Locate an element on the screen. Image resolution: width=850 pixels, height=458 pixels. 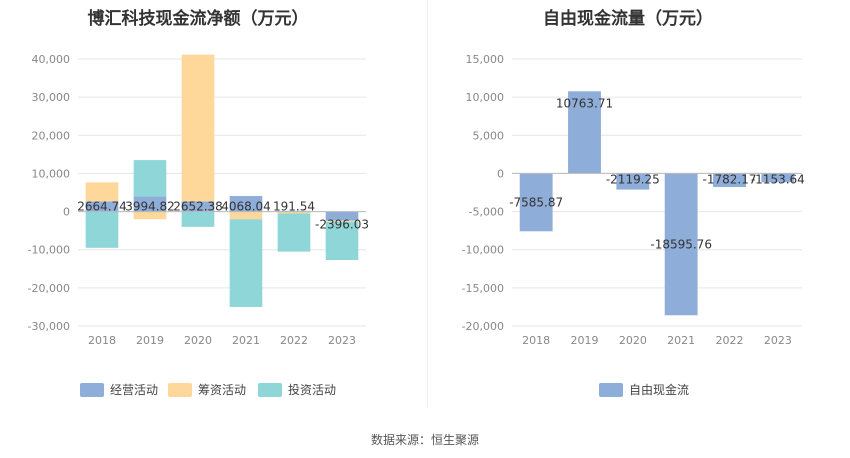
data-source-label: 数据来源：恒生聚源 is located at coordinates (424, 440).